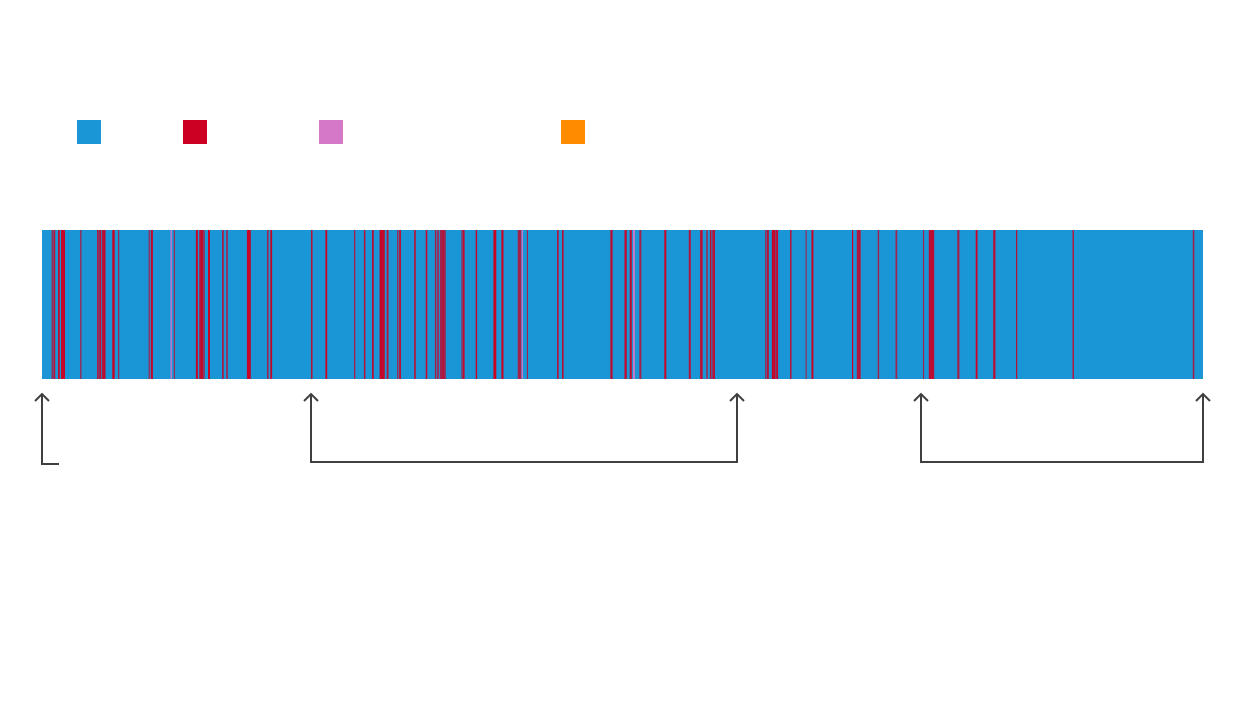  I want to click on region-brackets, so click(622, 428).